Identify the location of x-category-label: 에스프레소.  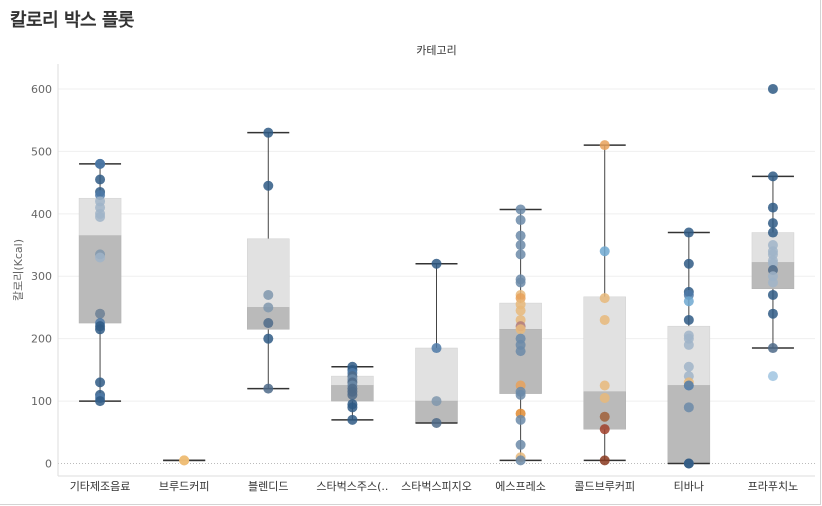
(520, 486).